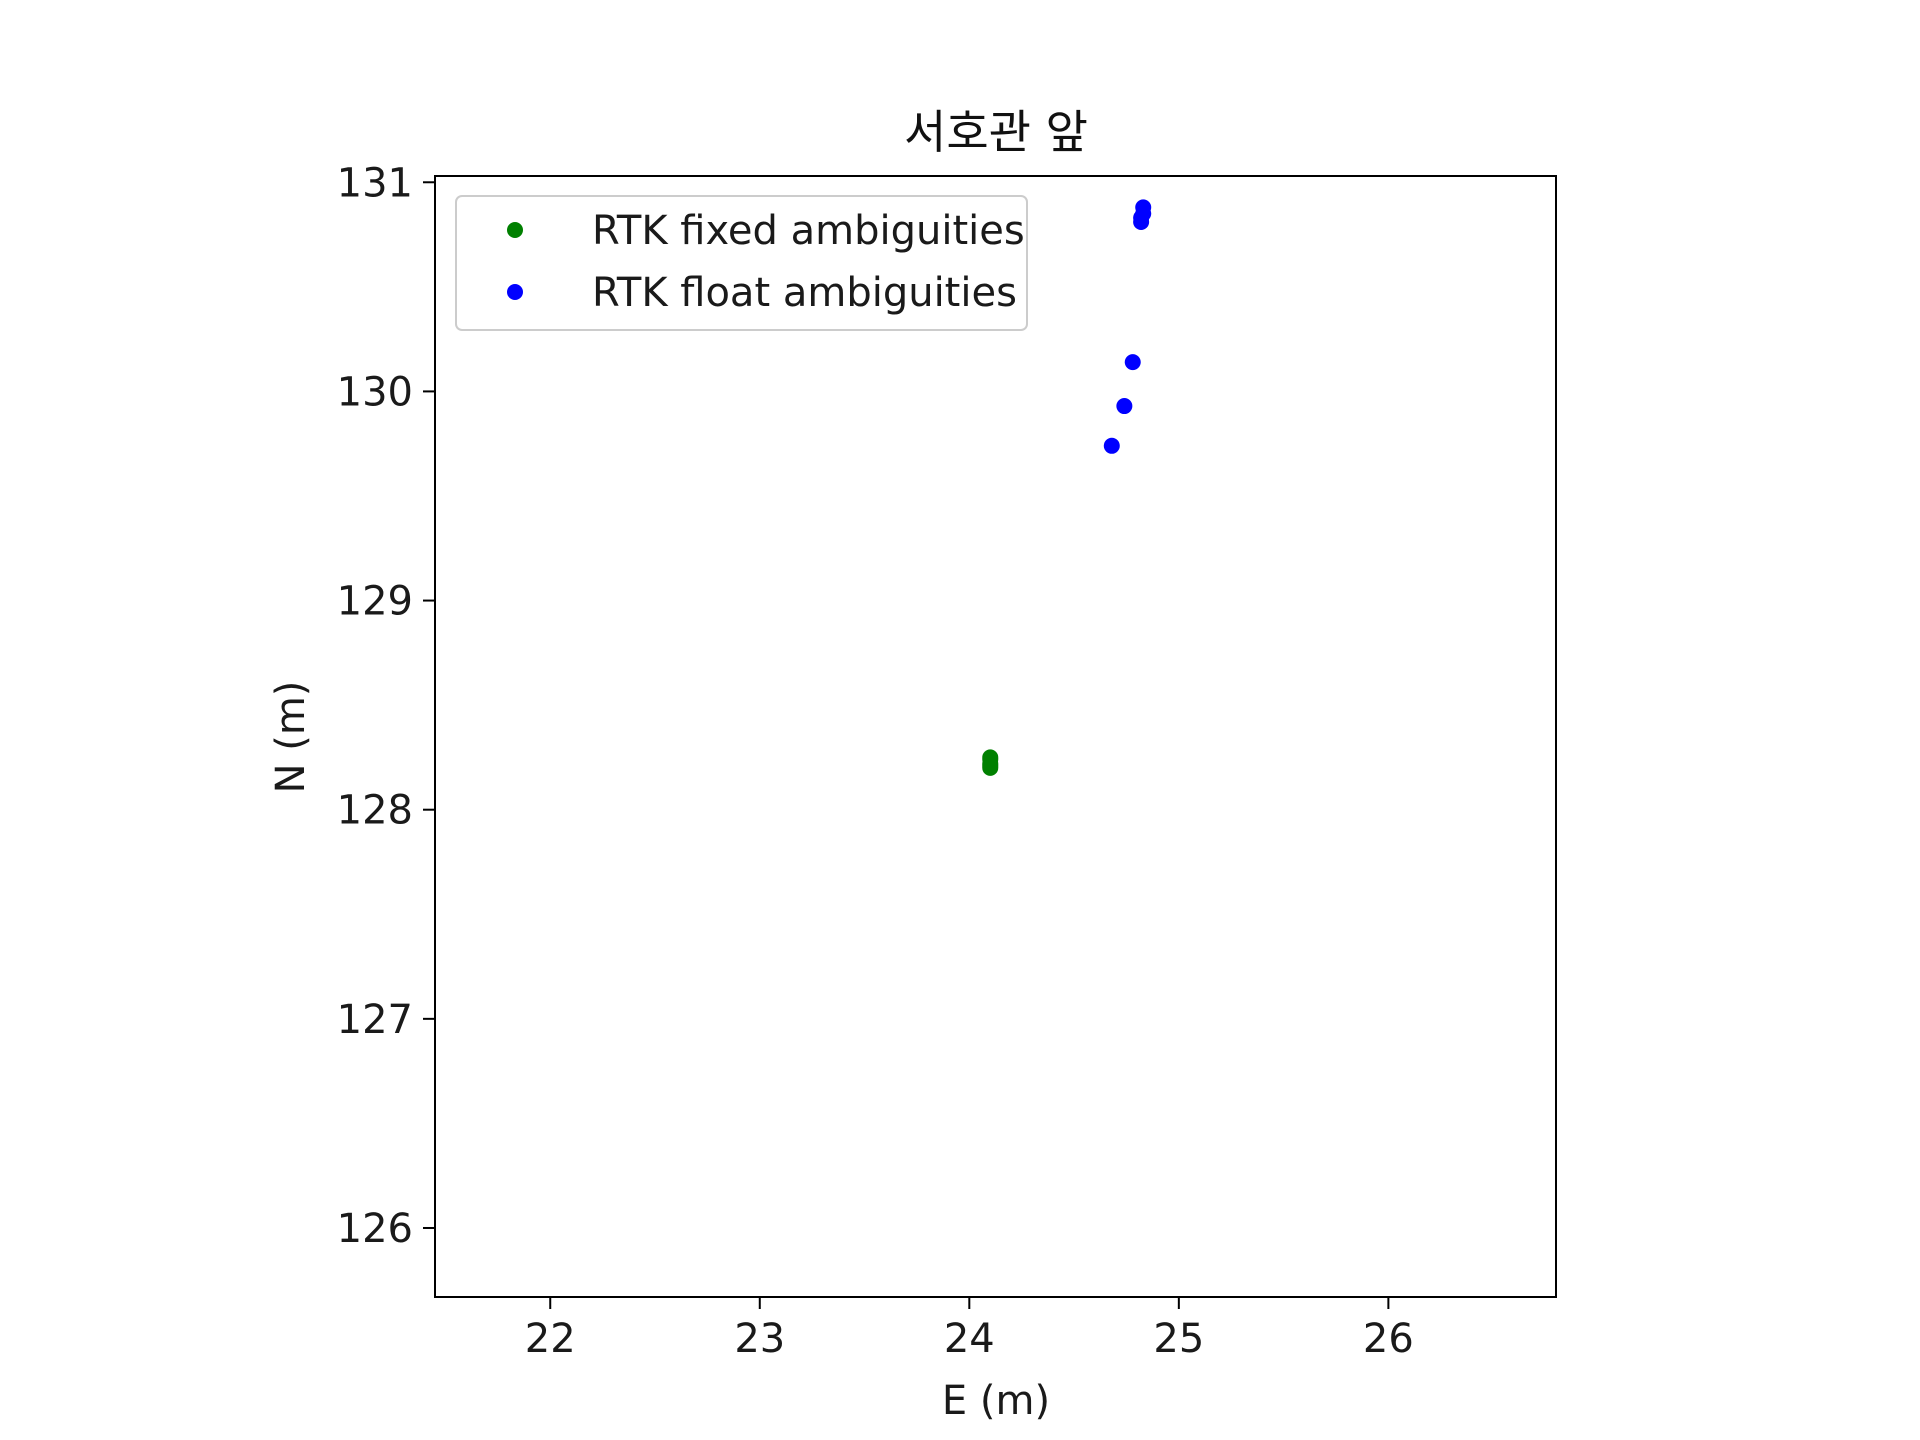 This screenshot has width=1920, height=1440. I want to click on y-tick-label: 131, so click(375, 183).